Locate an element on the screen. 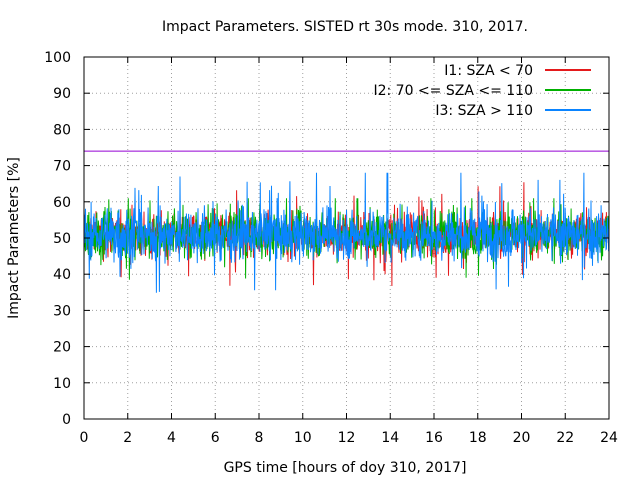 The width and height of the screenshot is (640, 480). y-tick-label: 20 is located at coordinates (62, 348).